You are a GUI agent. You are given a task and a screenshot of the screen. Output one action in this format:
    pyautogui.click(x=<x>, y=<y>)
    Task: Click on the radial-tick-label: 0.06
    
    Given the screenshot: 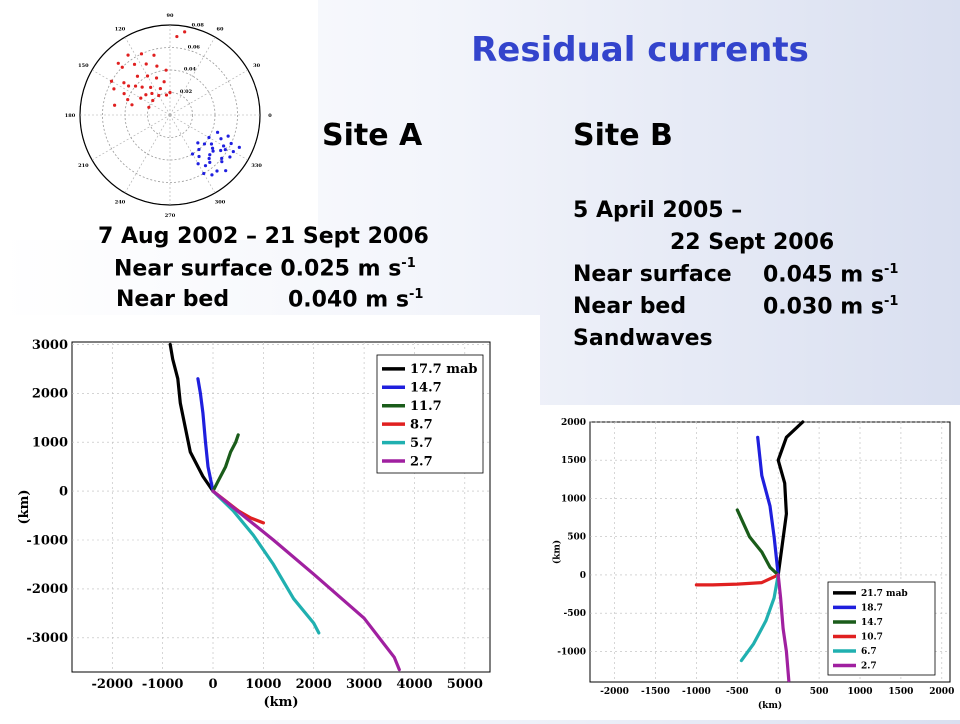 What is the action you would take?
    pyautogui.click(x=194, y=48)
    